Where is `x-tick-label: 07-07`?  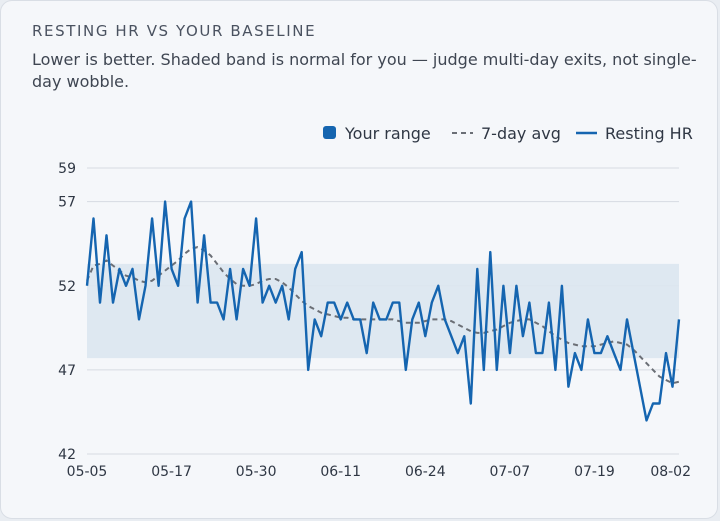 x-tick-label: 07-07 is located at coordinates (510, 472).